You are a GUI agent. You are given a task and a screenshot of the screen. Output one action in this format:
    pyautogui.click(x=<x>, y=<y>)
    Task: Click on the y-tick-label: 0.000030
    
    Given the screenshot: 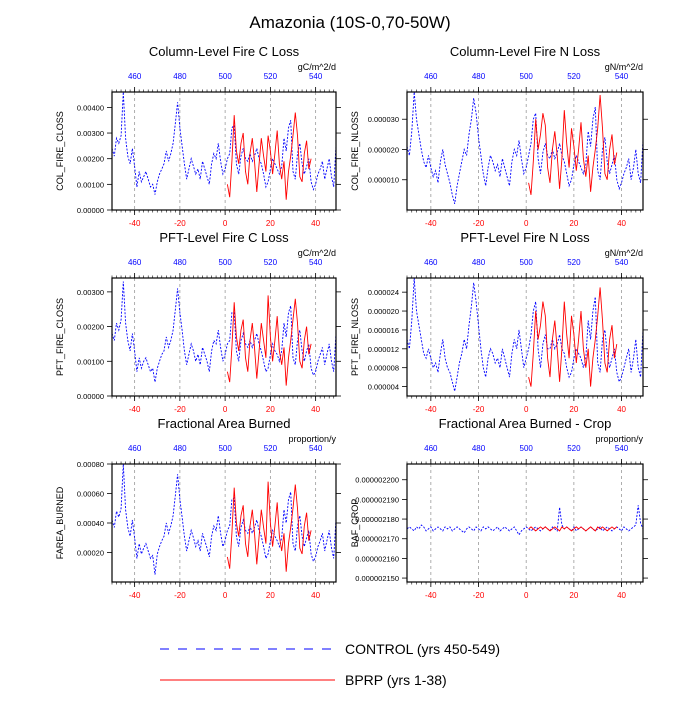 What is the action you would take?
    pyautogui.click(x=383, y=119)
    